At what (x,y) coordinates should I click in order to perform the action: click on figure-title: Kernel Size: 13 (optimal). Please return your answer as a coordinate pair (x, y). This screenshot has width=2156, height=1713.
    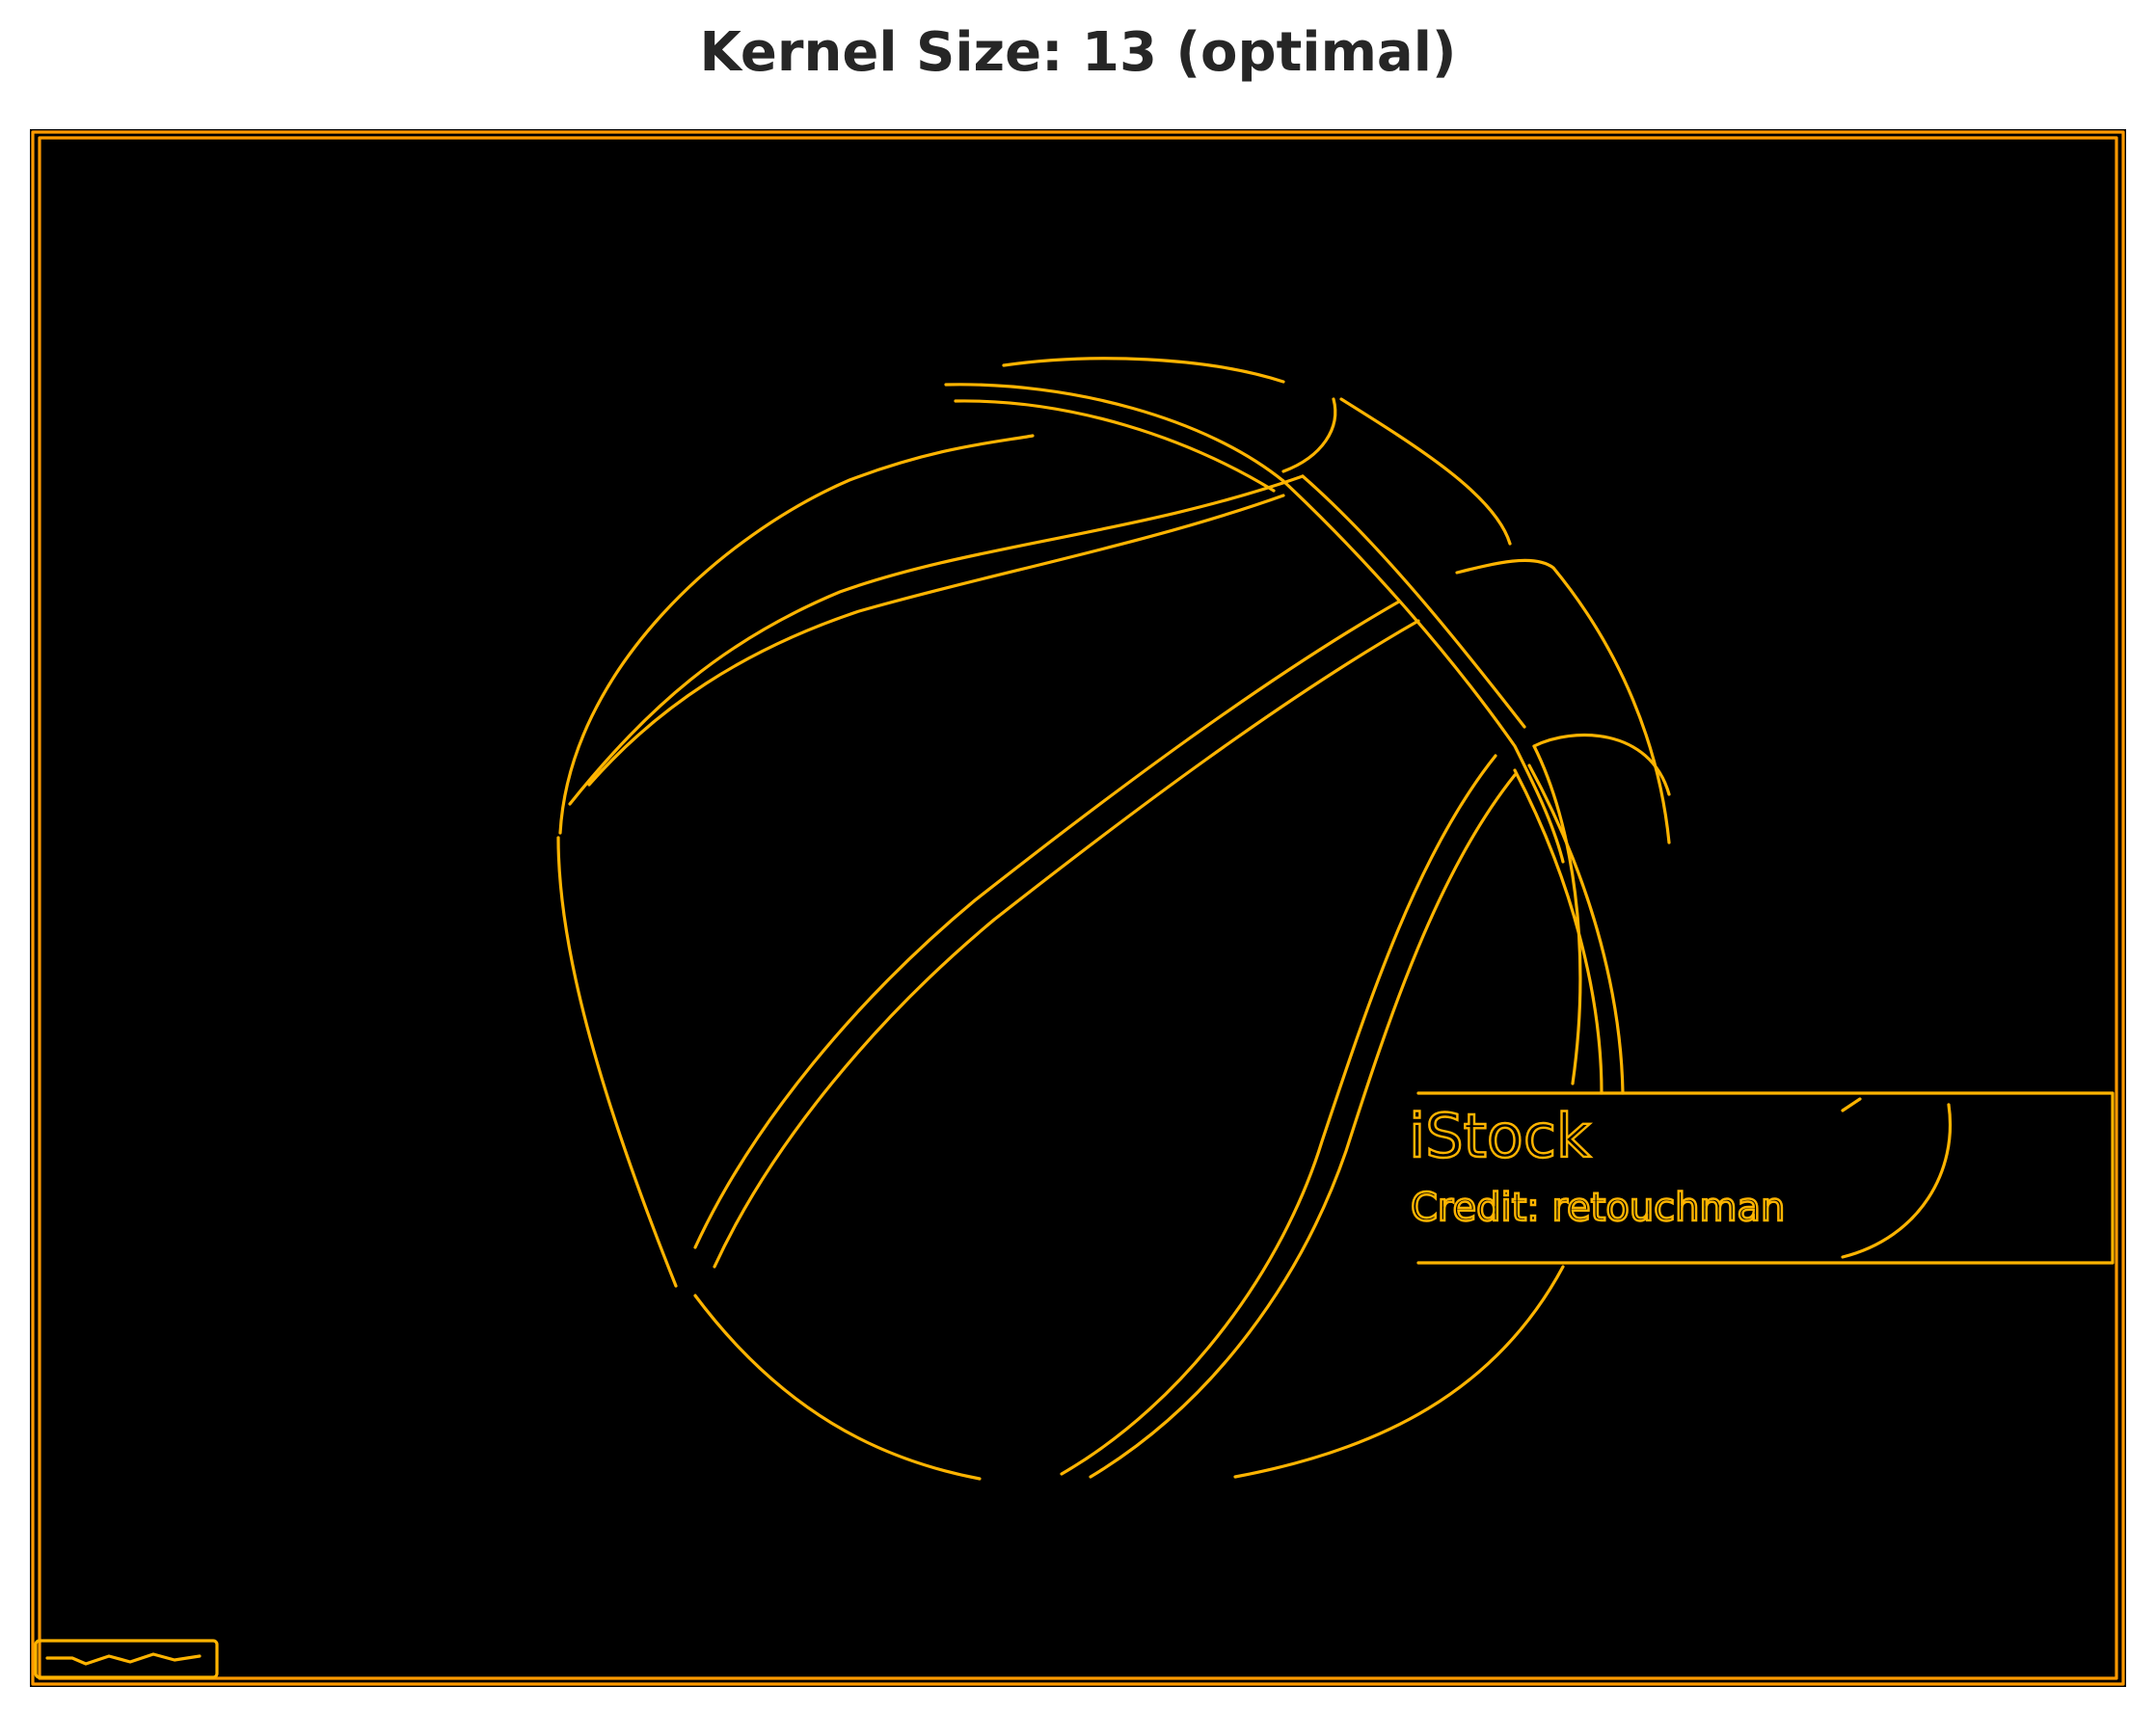
    Looking at the image, I should click on (1078, 52).